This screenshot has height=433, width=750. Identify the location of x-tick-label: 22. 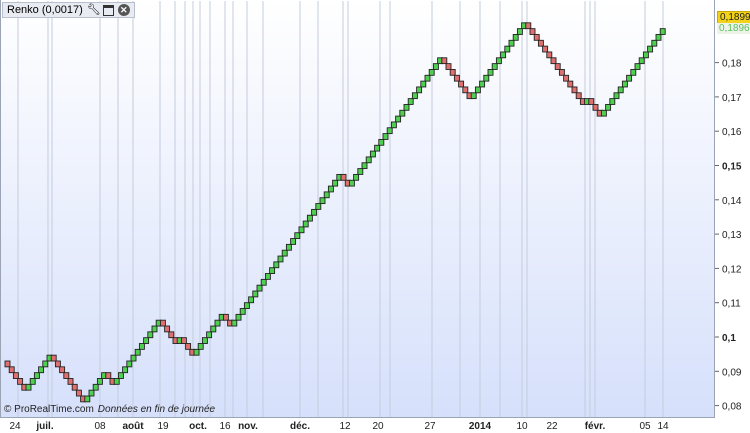
(552, 426).